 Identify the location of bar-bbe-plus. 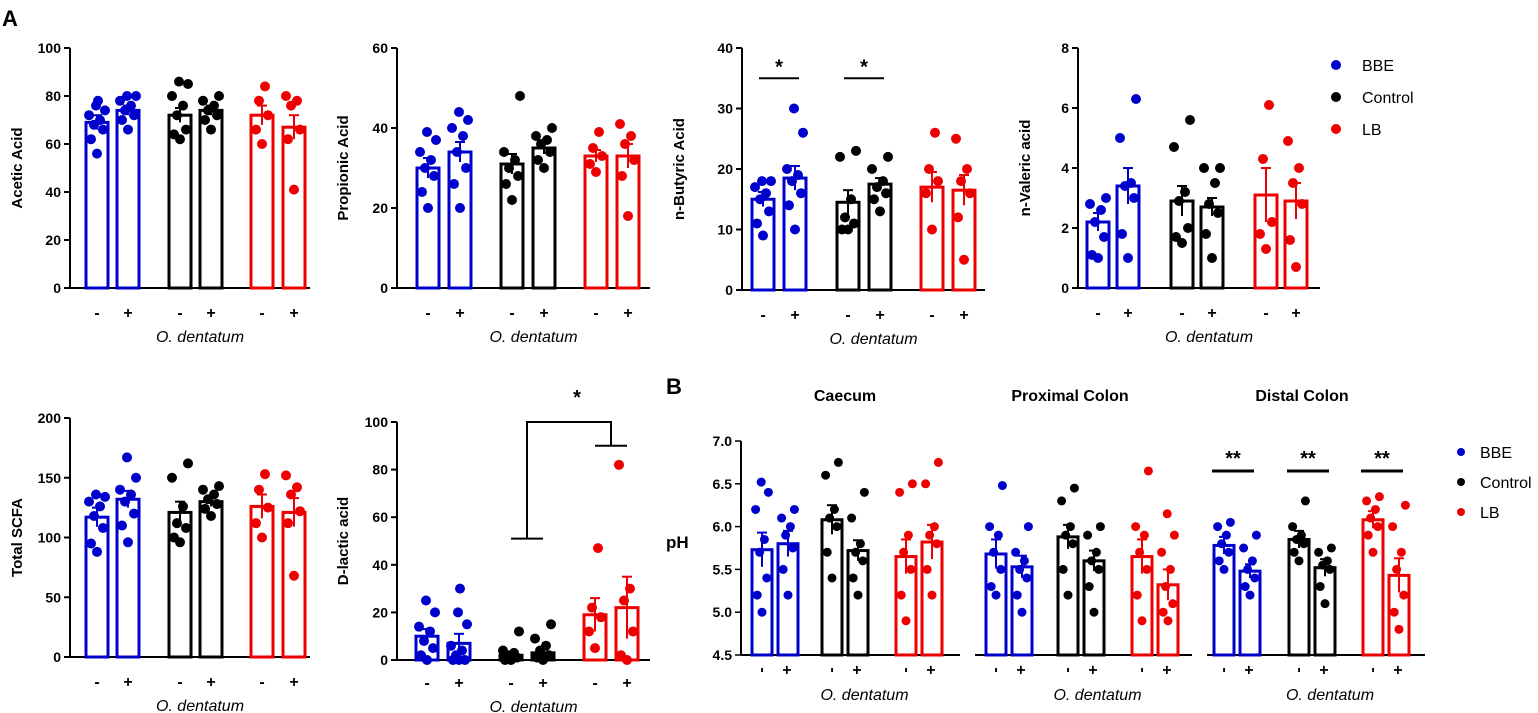
(128, 199).